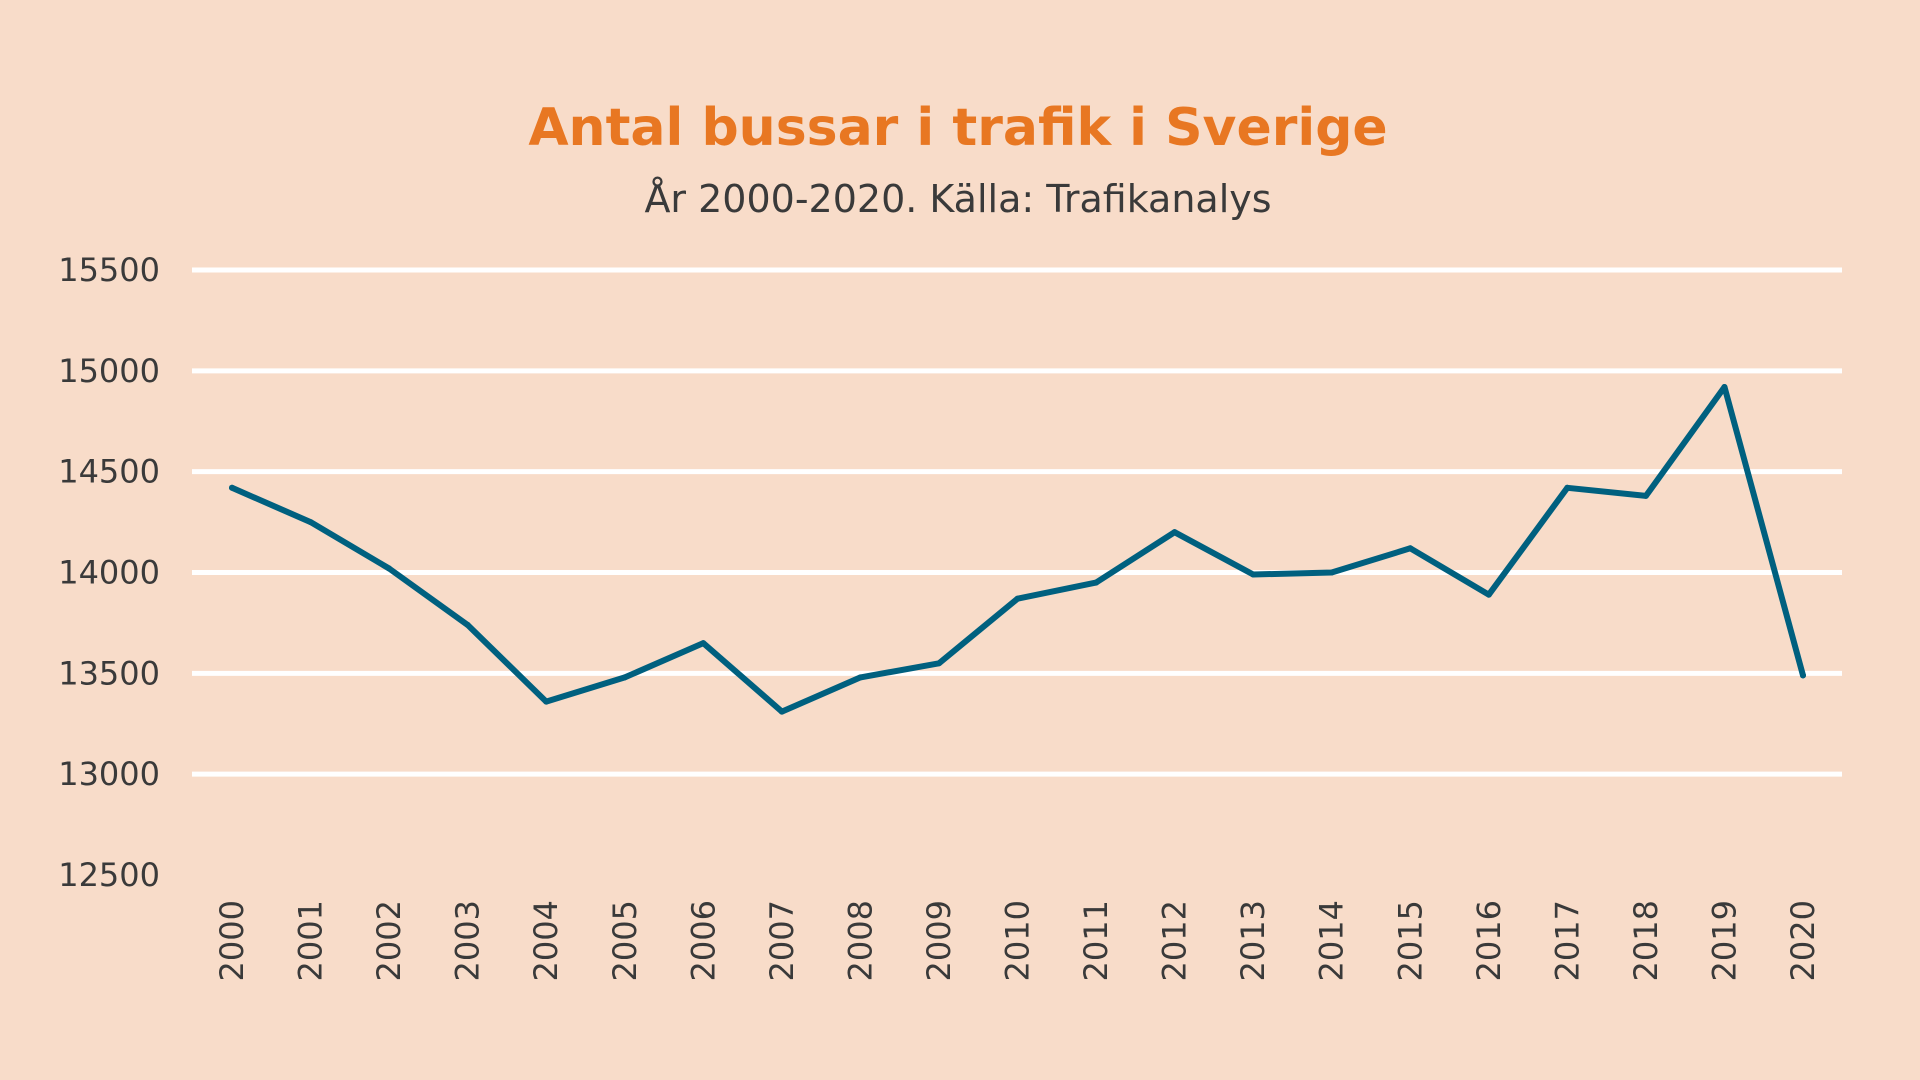  Describe the element at coordinates (1646, 940) in the screenshot. I see `x-tick-label: 2018` at that location.